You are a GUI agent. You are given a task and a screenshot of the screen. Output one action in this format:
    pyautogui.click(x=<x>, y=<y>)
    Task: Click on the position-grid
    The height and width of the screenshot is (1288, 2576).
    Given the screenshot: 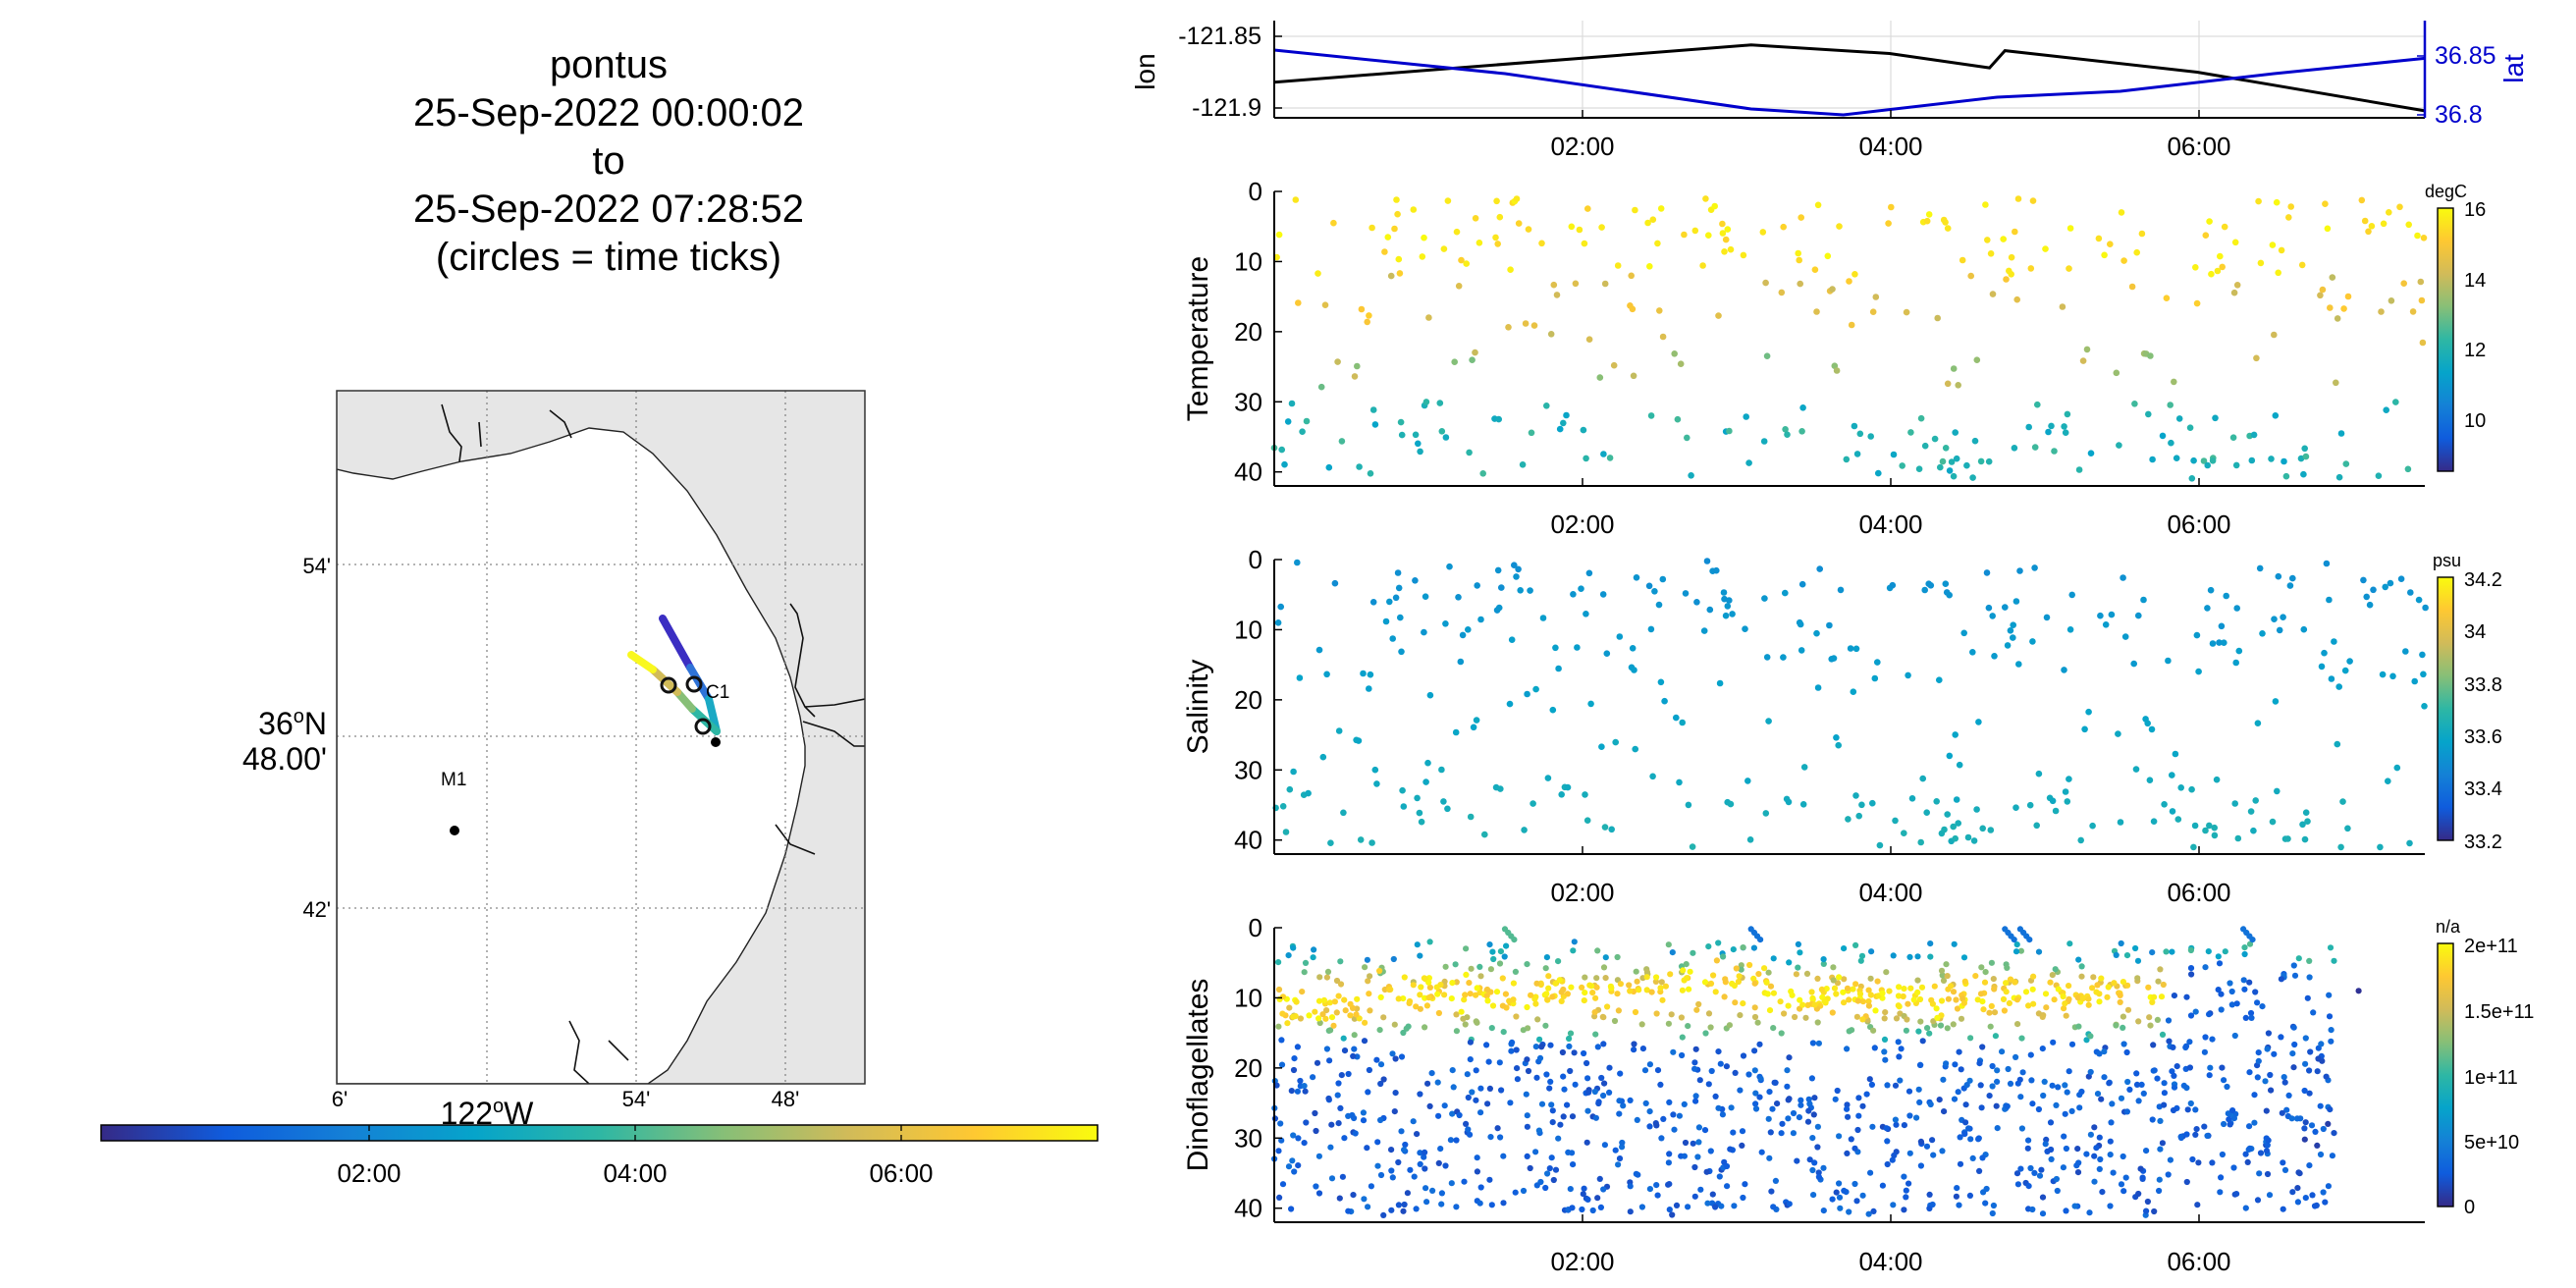 What is the action you would take?
    pyautogui.click(x=1849, y=69)
    